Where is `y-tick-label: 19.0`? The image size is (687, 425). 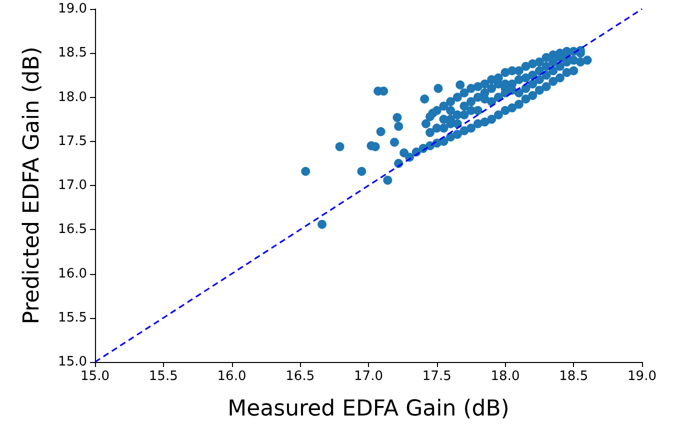
y-tick-label: 19.0 is located at coordinates (72, 9).